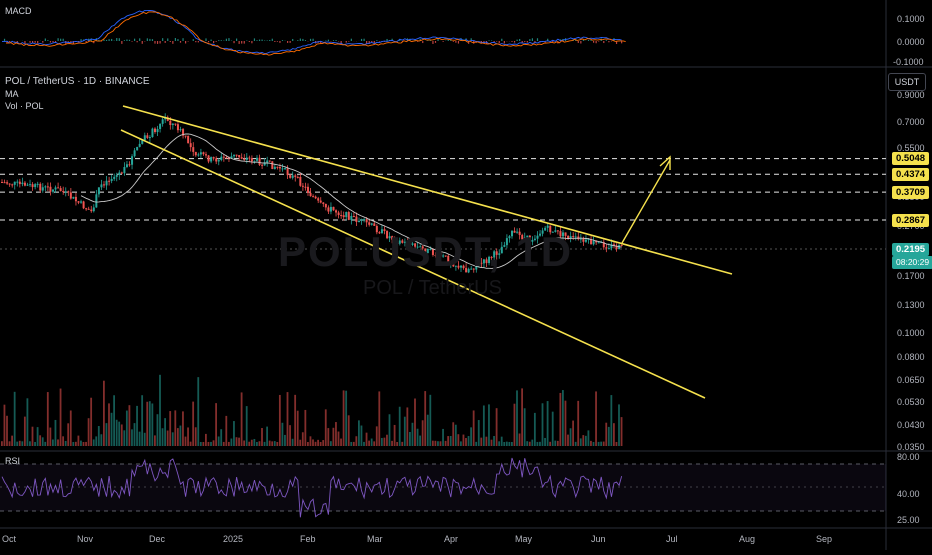  What do you see at coordinates (24, 106) in the screenshot?
I see `vol-label: Vol · POL` at bounding box center [24, 106].